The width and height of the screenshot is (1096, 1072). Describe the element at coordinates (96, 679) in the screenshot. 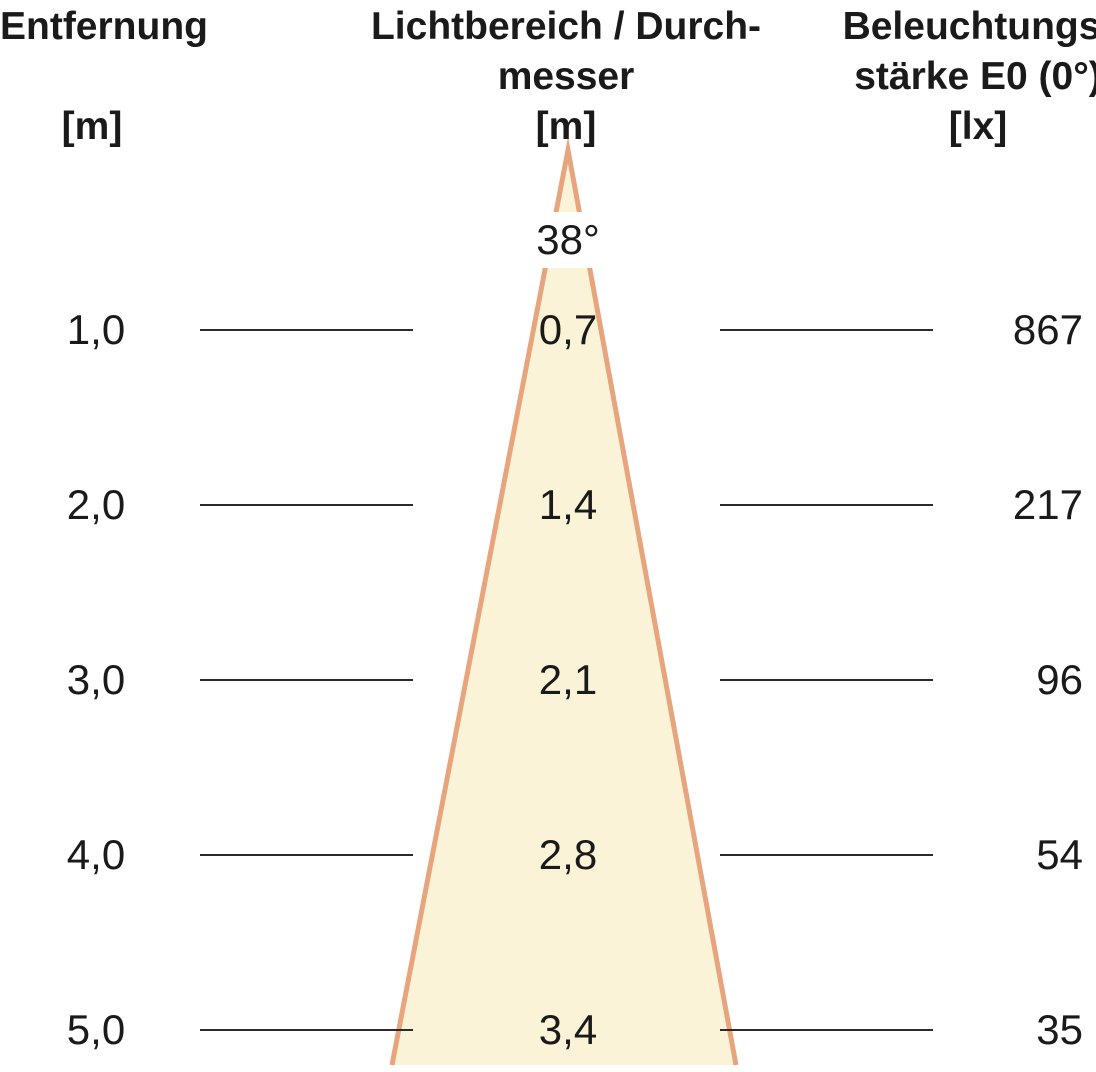

I see `distance-value: 3,0` at that location.